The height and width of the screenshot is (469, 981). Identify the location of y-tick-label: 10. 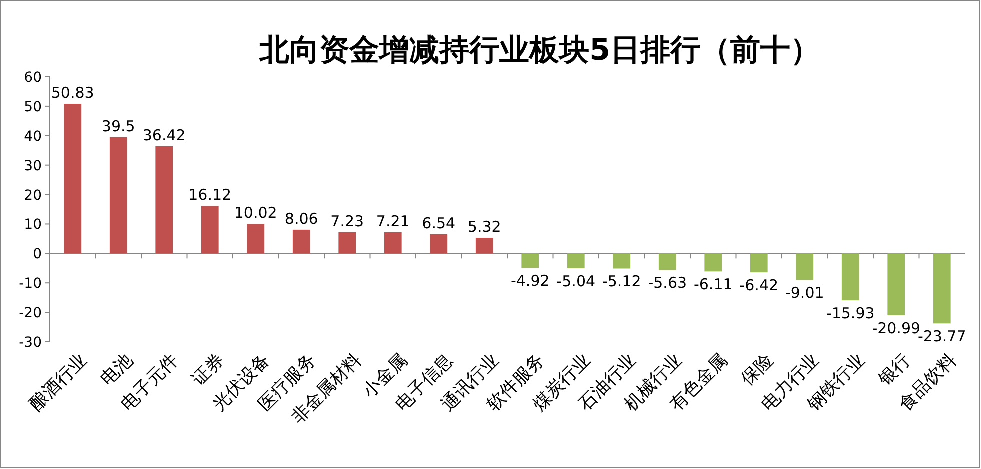
(33, 225).